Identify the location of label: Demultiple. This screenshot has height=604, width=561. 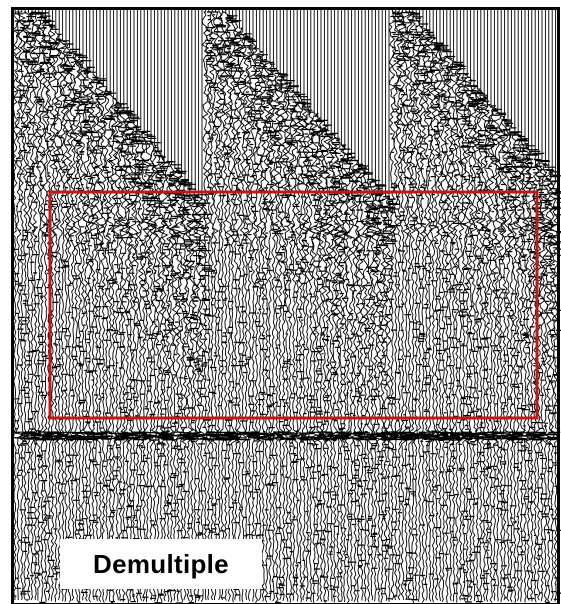
(161, 564).